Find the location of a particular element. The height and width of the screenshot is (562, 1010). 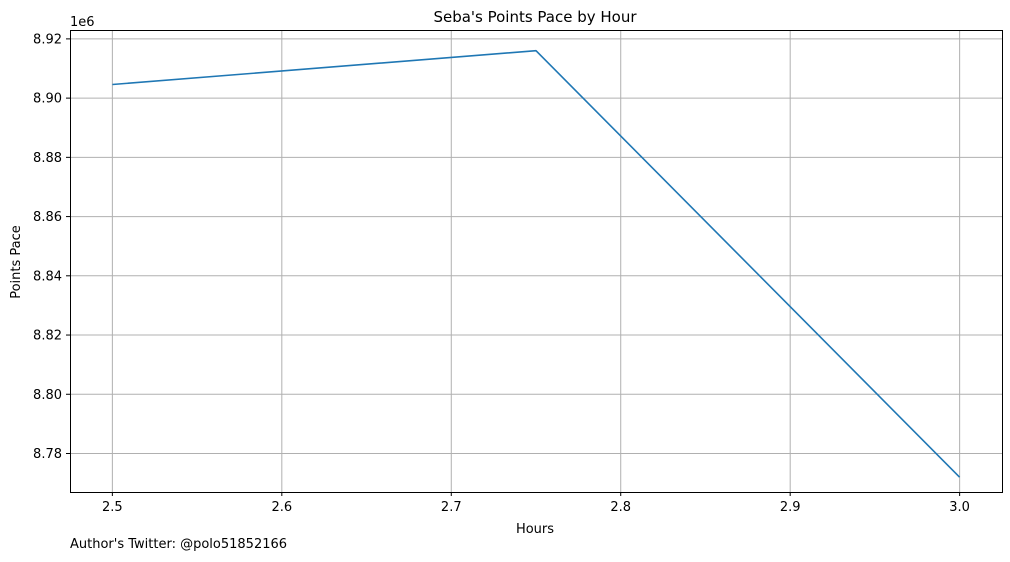

x-tick-label: 2.6 is located at coordinates (281, 507).